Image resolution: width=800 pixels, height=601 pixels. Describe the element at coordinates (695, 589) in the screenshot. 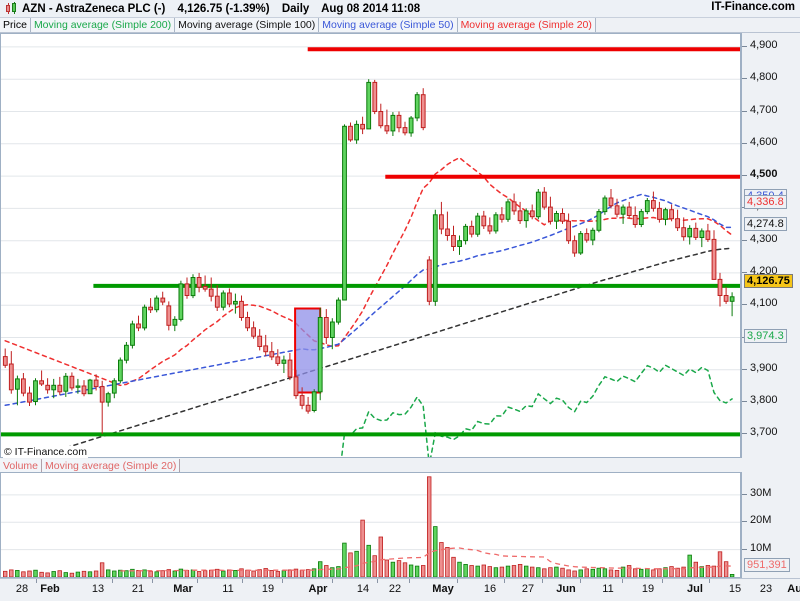

I see `date-tick-label: Jul` at that location.